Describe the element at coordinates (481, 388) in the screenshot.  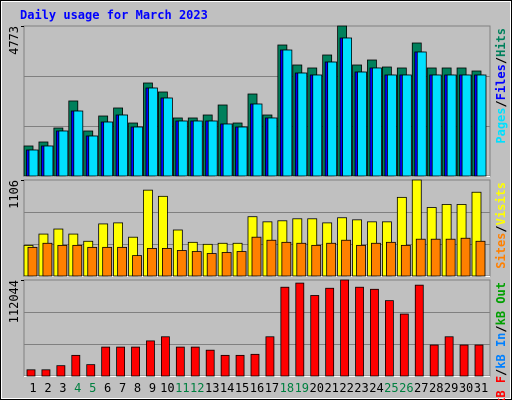
I see `x-tick-label: 31` at that location.